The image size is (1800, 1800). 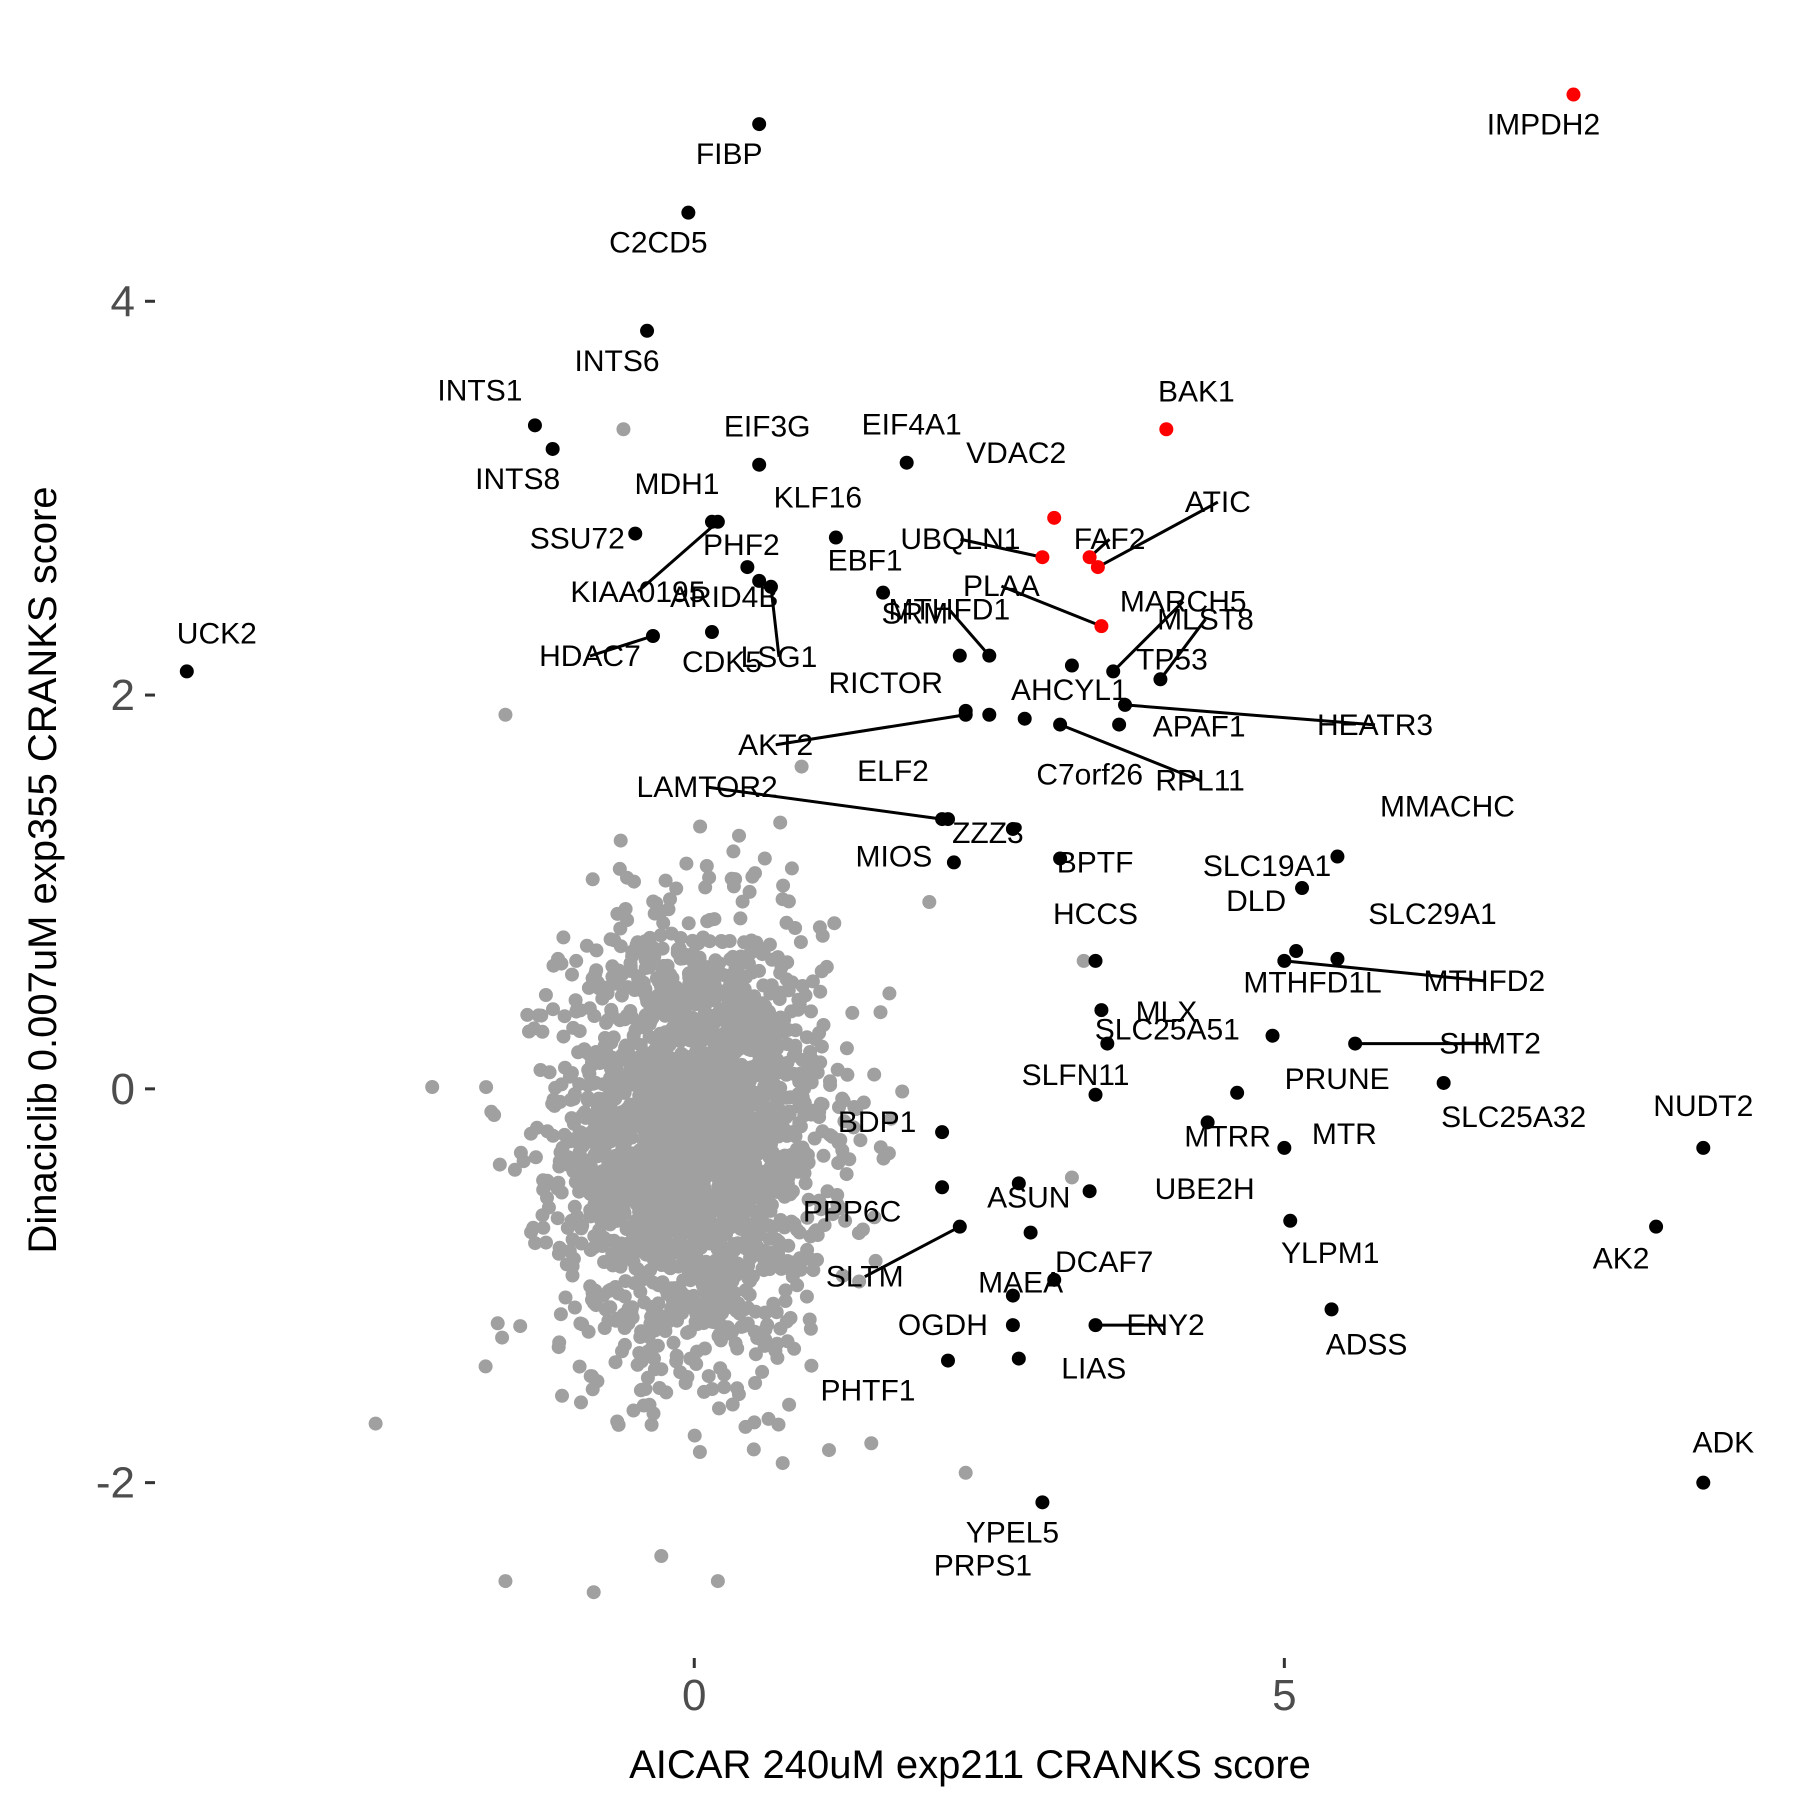 I want to click on point-ube2h, so click(x=1089, y=1191).